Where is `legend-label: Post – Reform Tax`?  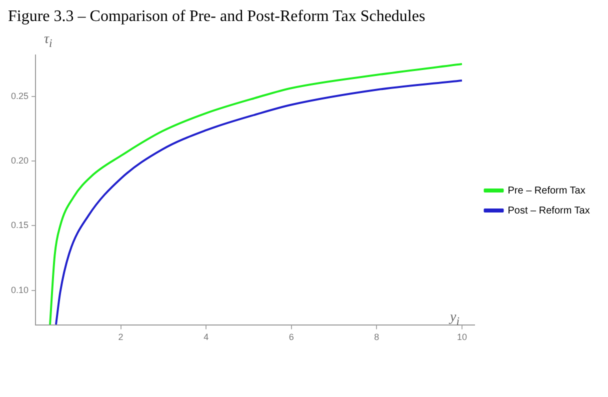 legend-label: Post – Reform Tax is located at coordinates (549, 210).